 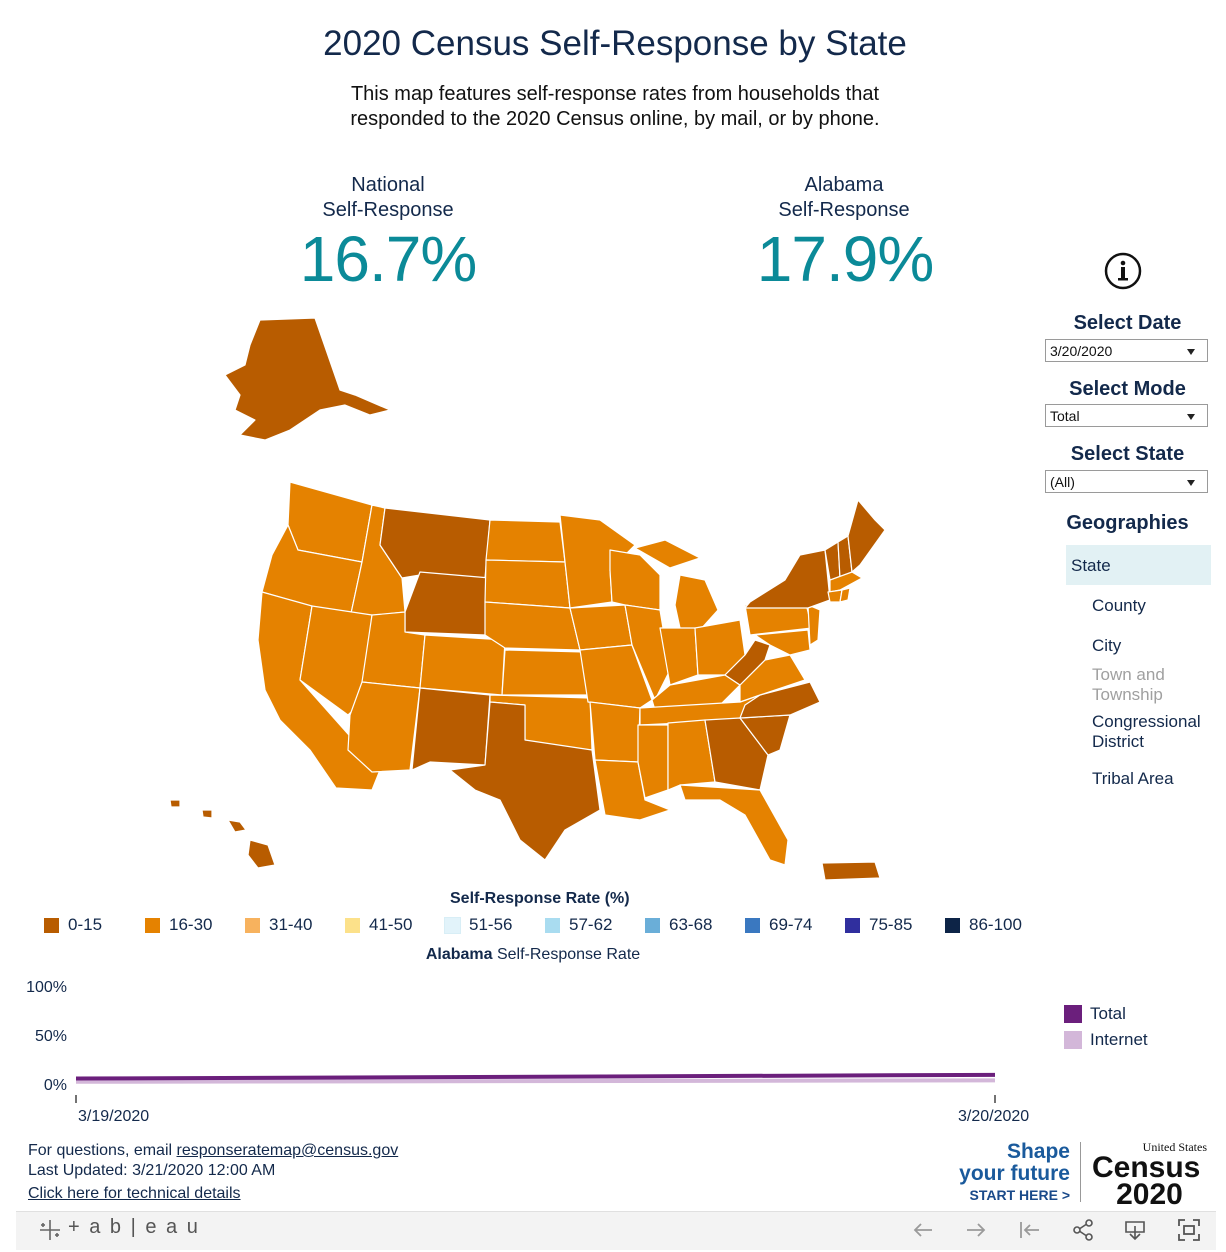 What do you see at coordinates (1146, 732) in the screenshot?
I see `geo-item-congressional-district: Congressional District` at bounding box center [1146, 732].